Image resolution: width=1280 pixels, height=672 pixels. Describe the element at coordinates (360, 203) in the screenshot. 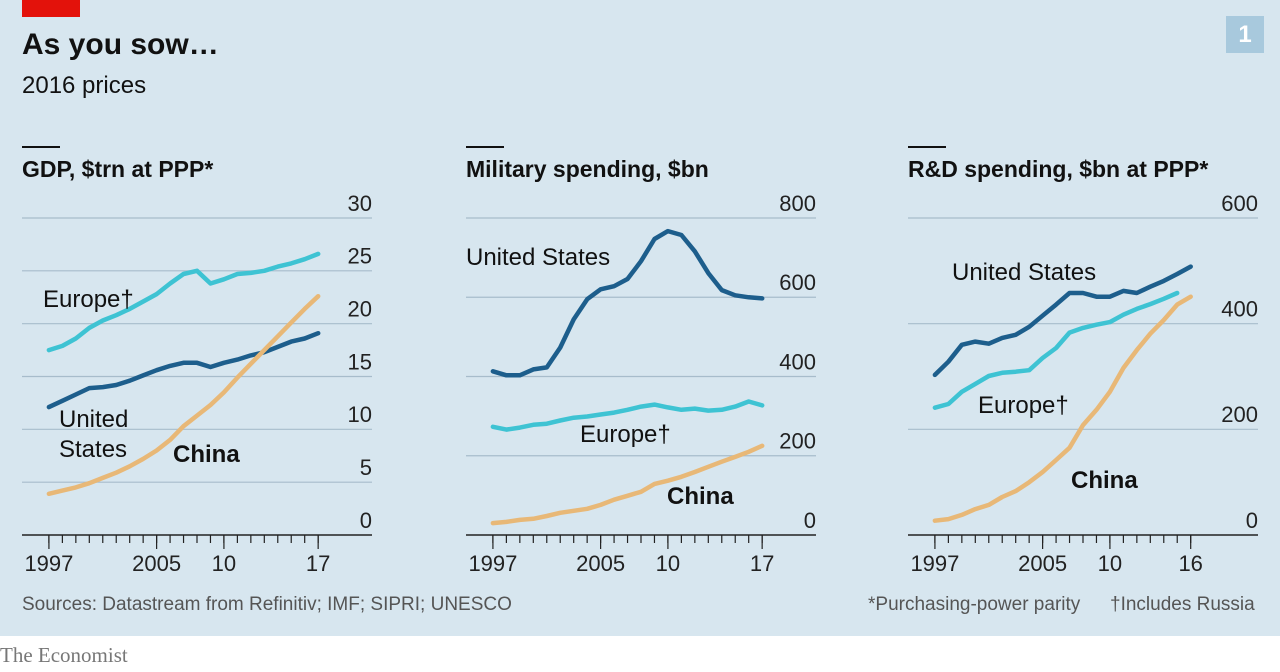

I see `y-tick-label: 30` at that location.